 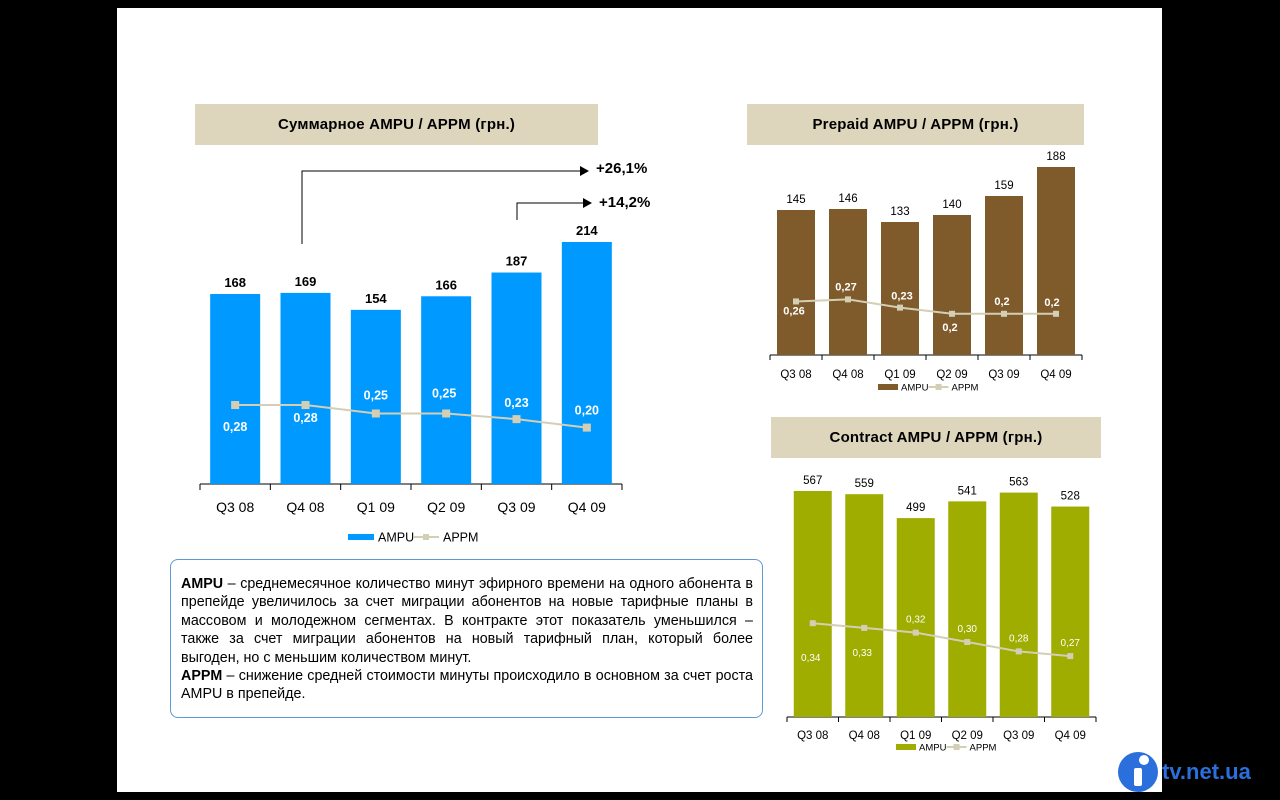 What do you see at coordinates (621, 168) in the screenshot?
I see `growth-label-yearly: +26,1%` at bounding box center [621, 168].